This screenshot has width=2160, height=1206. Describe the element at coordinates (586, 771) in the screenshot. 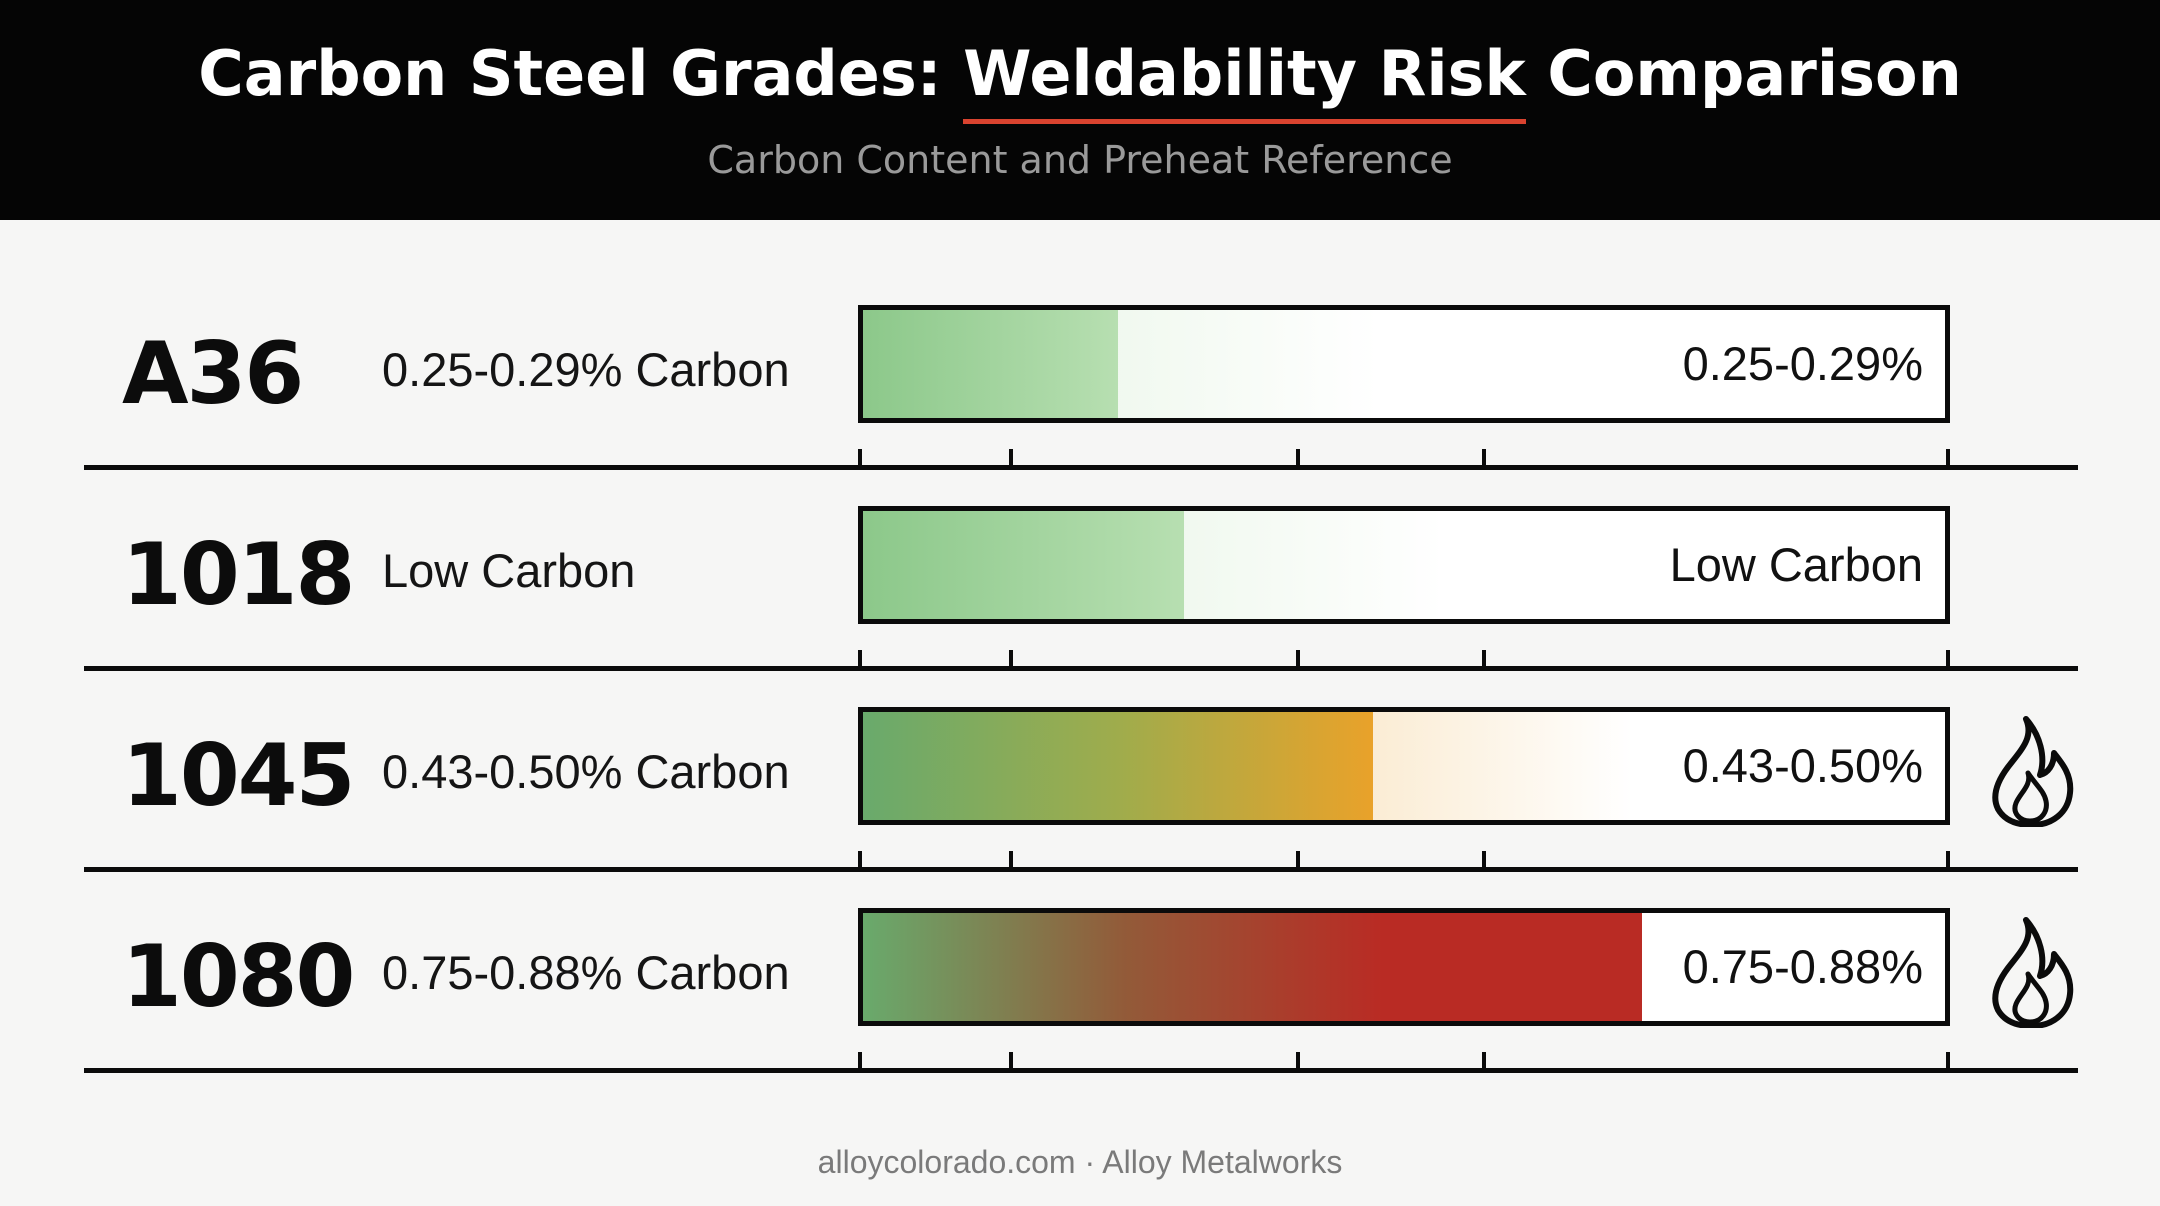

I see `carbon-description: 0.43-0.50% Carbon` at that location.